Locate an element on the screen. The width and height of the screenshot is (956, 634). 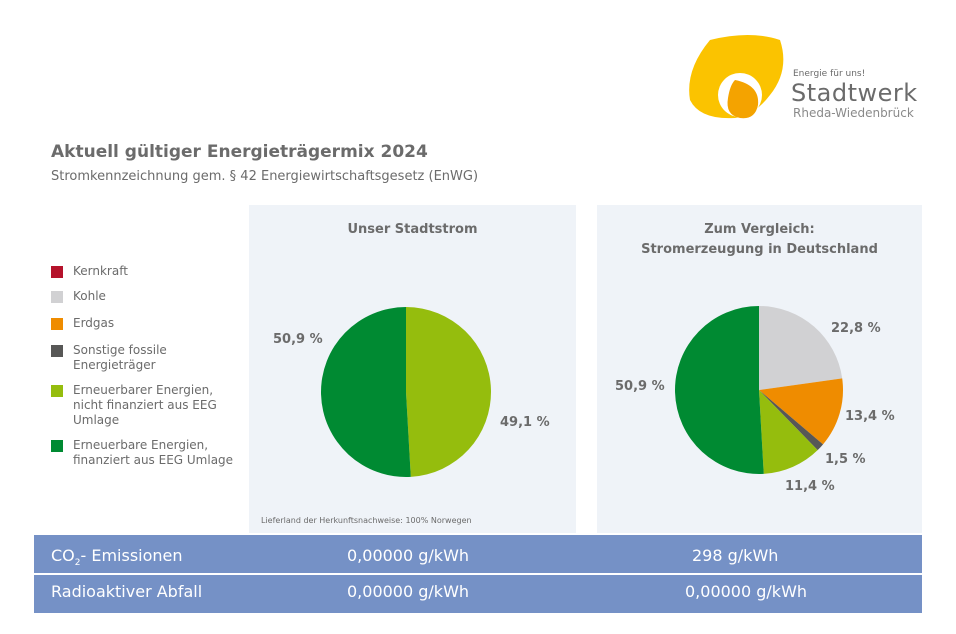
slice-label: 22,8 % is located at coordinates (856, 328).